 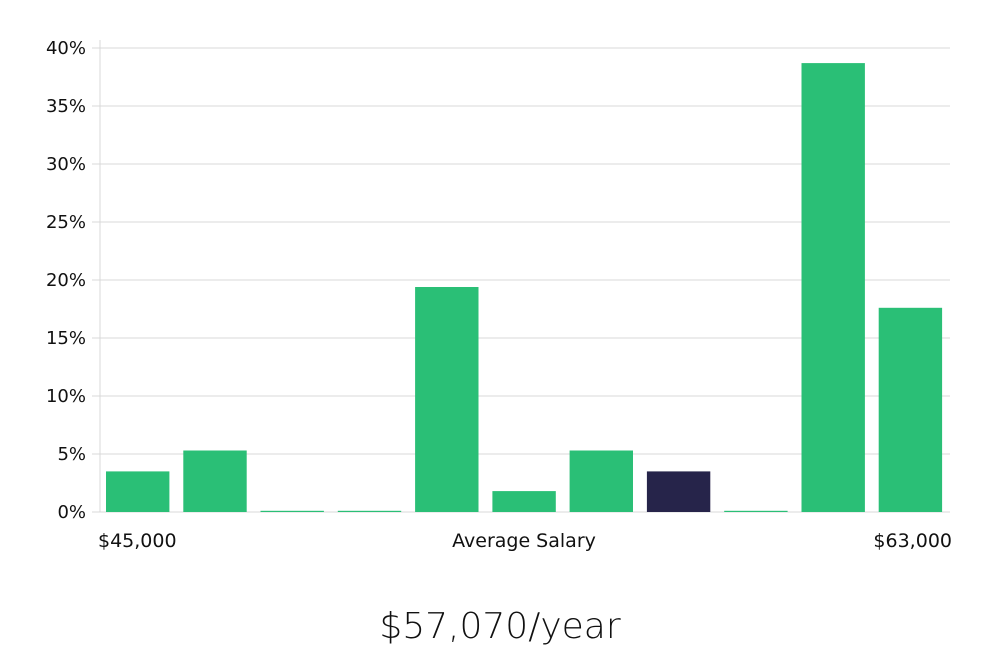 I want to click on y-tick-label: 10%, so click(x=66, y=396).